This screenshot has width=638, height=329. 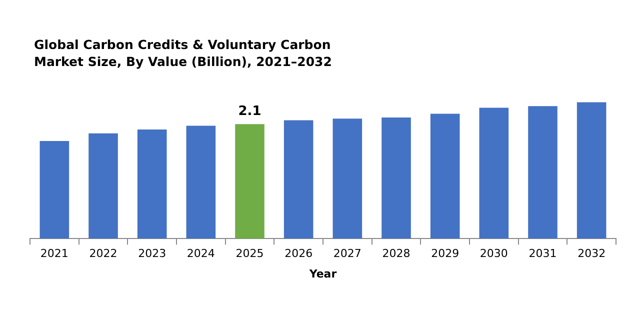 What do you see at coordinates (494, 253) in the screenshot?
I see `x-tick-label: 2030` at bounding box center [494, 253].